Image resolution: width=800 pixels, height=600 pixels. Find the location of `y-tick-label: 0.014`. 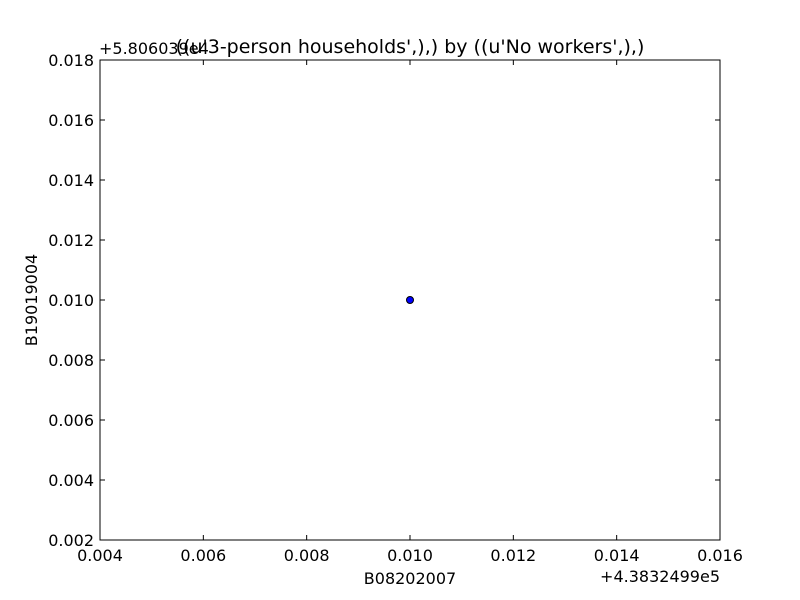

y-tick-label: 0.014 is located at coordinates (71, 180).